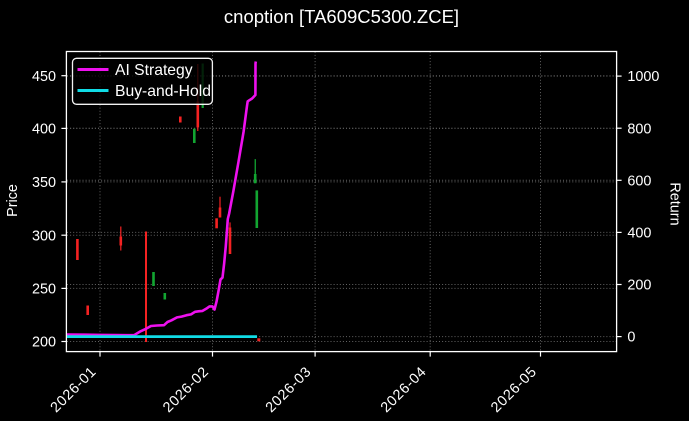 Image resolution: width=689 pixels, height=421 pixels. I want to click on svg-text: Buy-and-Hold, so click(163, 91).